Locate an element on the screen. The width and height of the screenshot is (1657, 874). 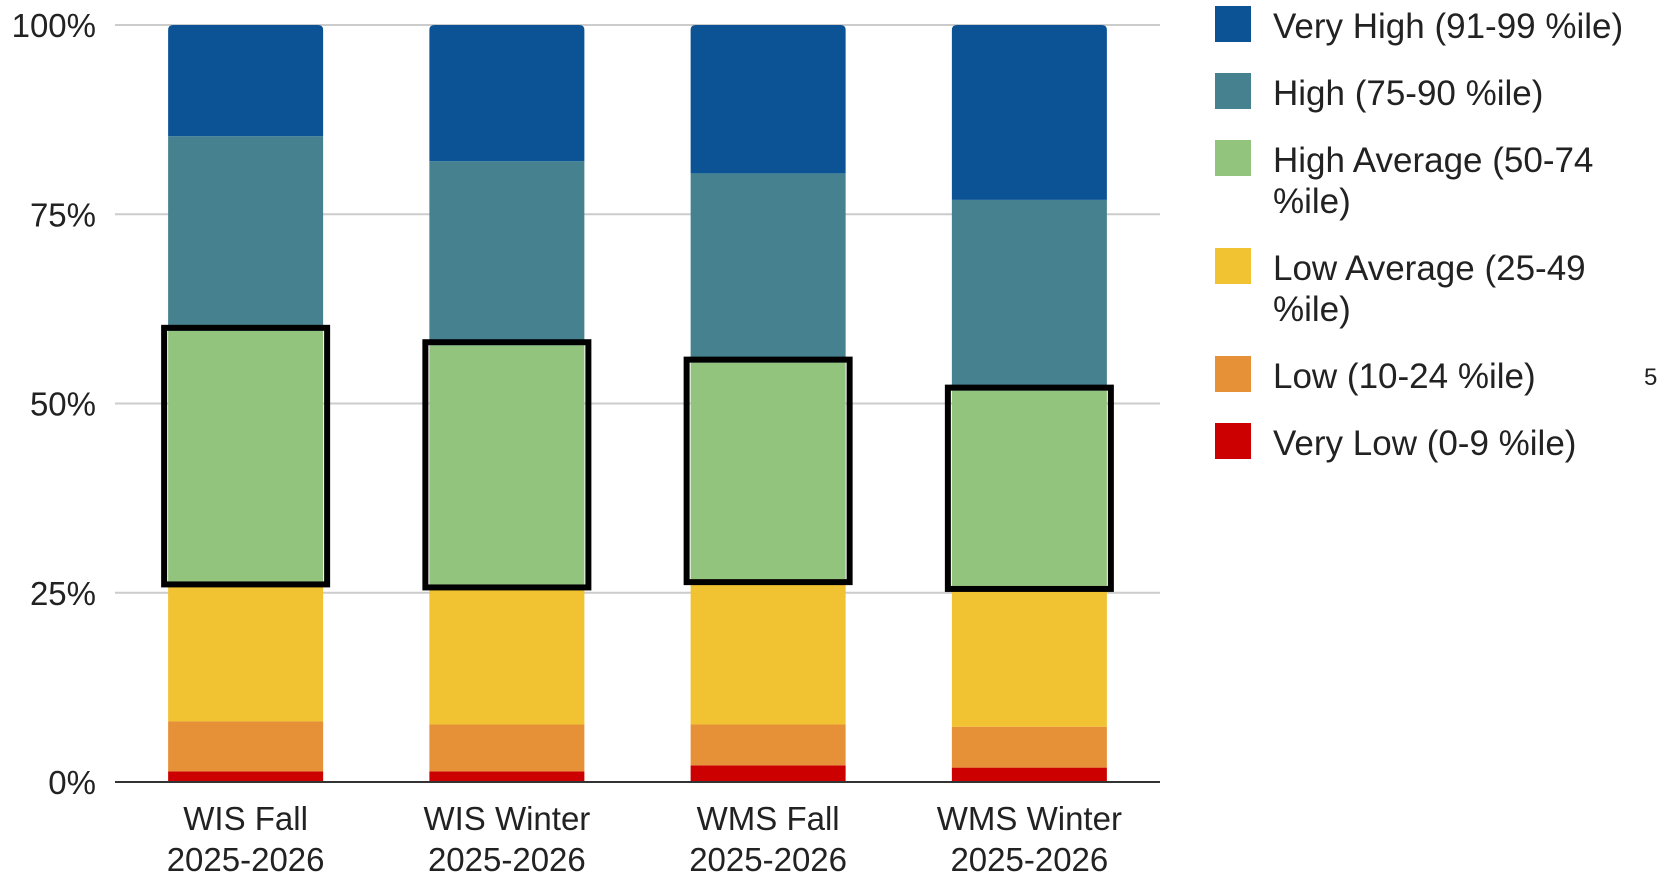
legend-item: Very High (91-99 %ile) is located at coordinates (1425, 26).